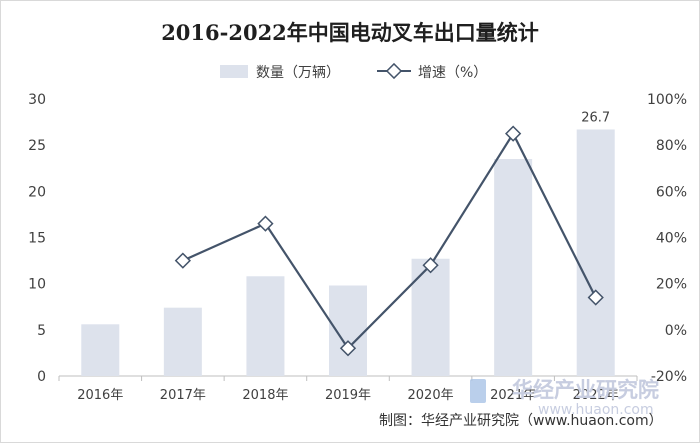 Image resolution: width=700 pixels, height=443 pixels. I want to click on y-right-tick-label: -20%, so click(669, 377).